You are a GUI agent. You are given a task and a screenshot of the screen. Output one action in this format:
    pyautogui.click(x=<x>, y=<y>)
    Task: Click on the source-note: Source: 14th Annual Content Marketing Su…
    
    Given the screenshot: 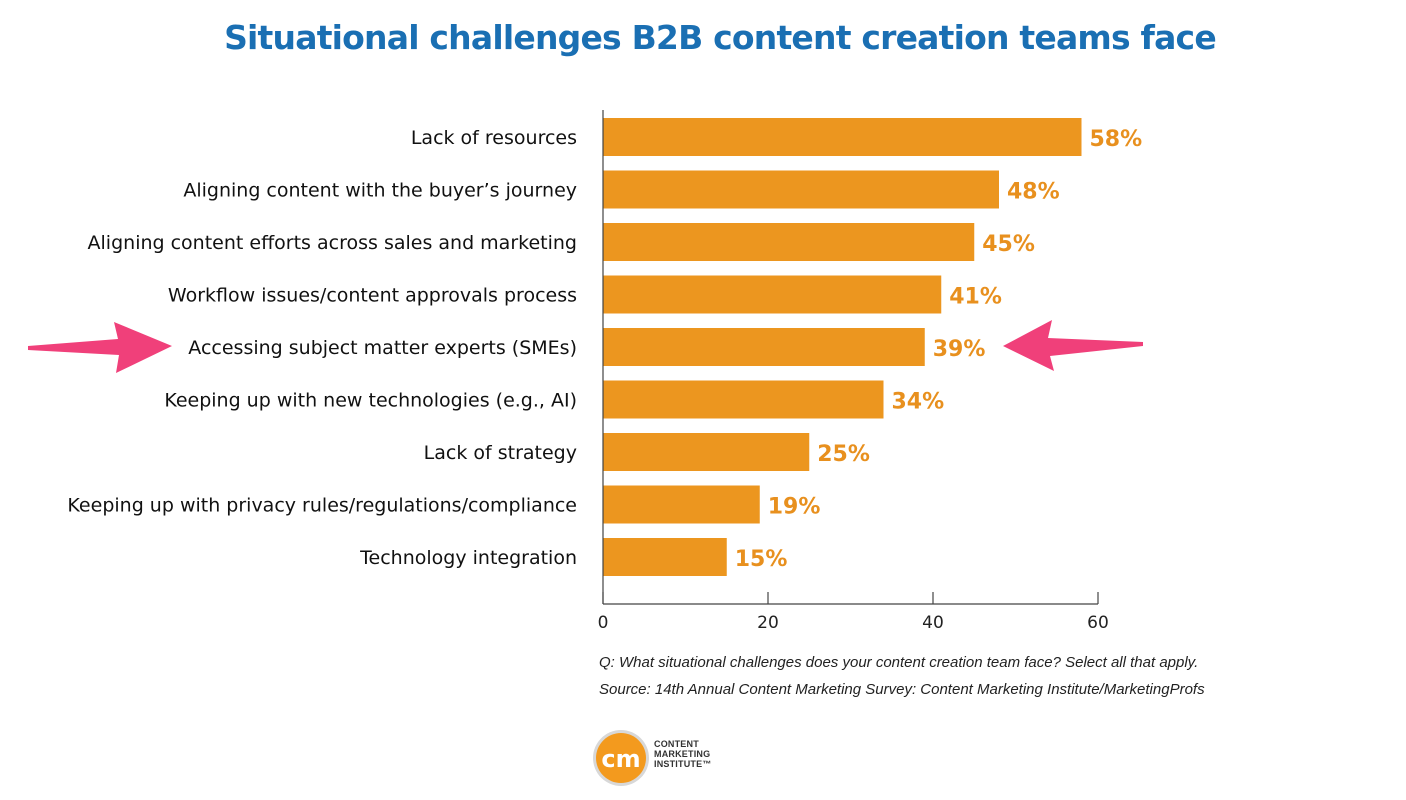 What is the action you would take?
    pyautogui.click(x=902, y=689)
    